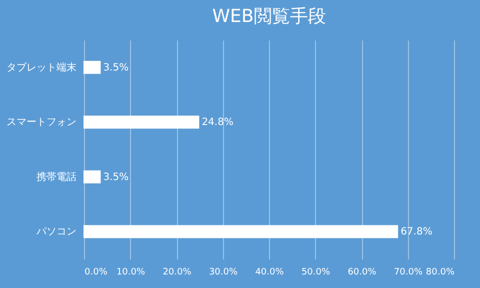 This screenshot has height=288, width=480. I want to click on data-label: 24.8%, so click(218, 122).